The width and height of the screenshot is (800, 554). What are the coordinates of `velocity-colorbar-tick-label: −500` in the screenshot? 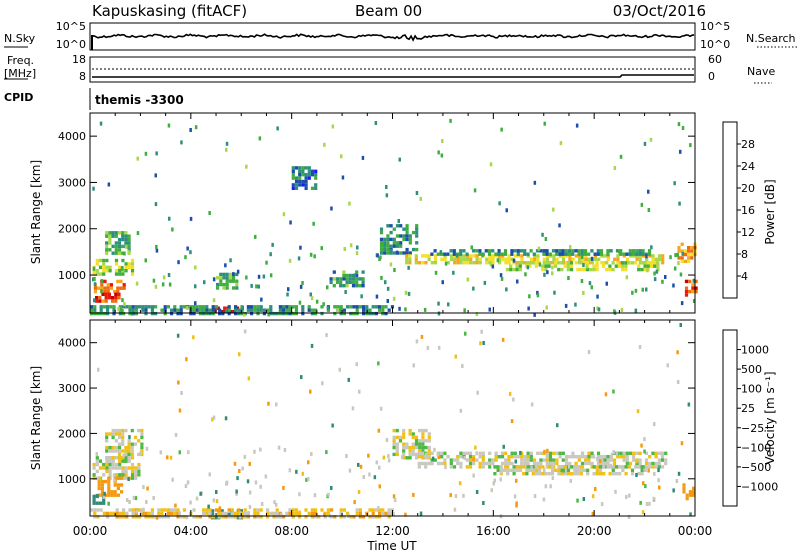 It's located at (756, 467).